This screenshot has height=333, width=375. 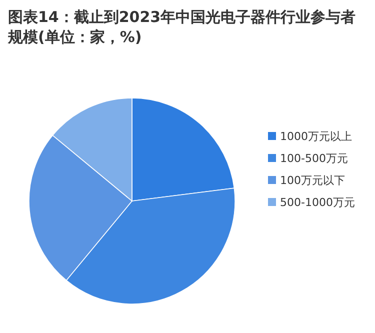 I want to click on legend-label: 100-500万元, so click(x=314, y=158).